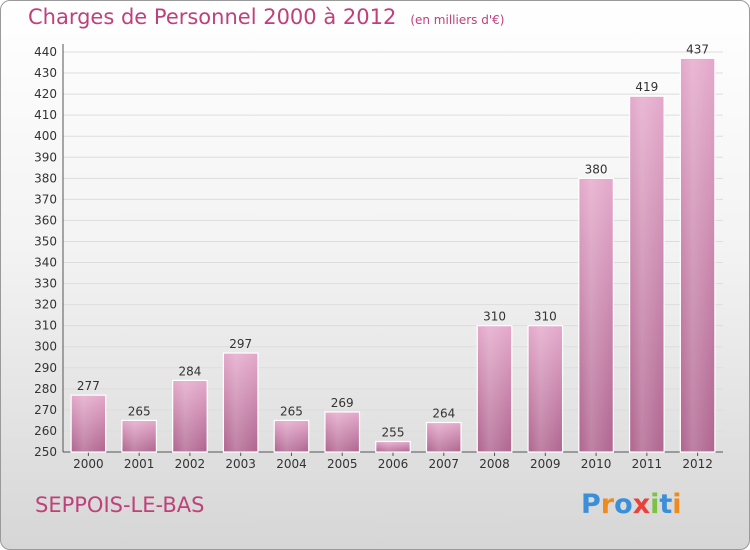  Describe the element at coordinates (641, 504) in the screenshot. I see `logo-letter: x` at that location.